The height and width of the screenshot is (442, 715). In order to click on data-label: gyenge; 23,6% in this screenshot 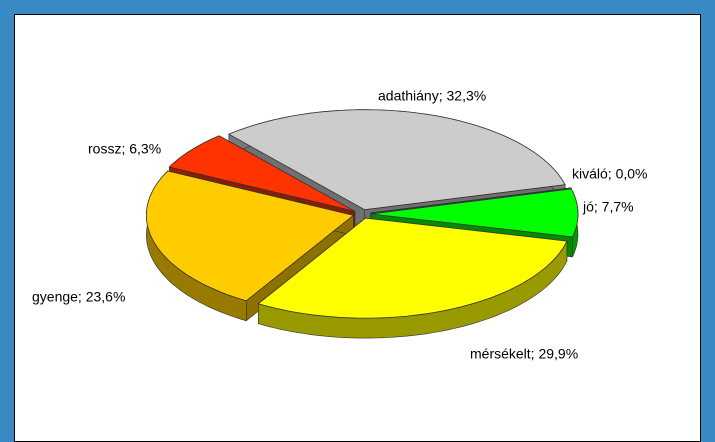, I will do `click(78, 297)`.